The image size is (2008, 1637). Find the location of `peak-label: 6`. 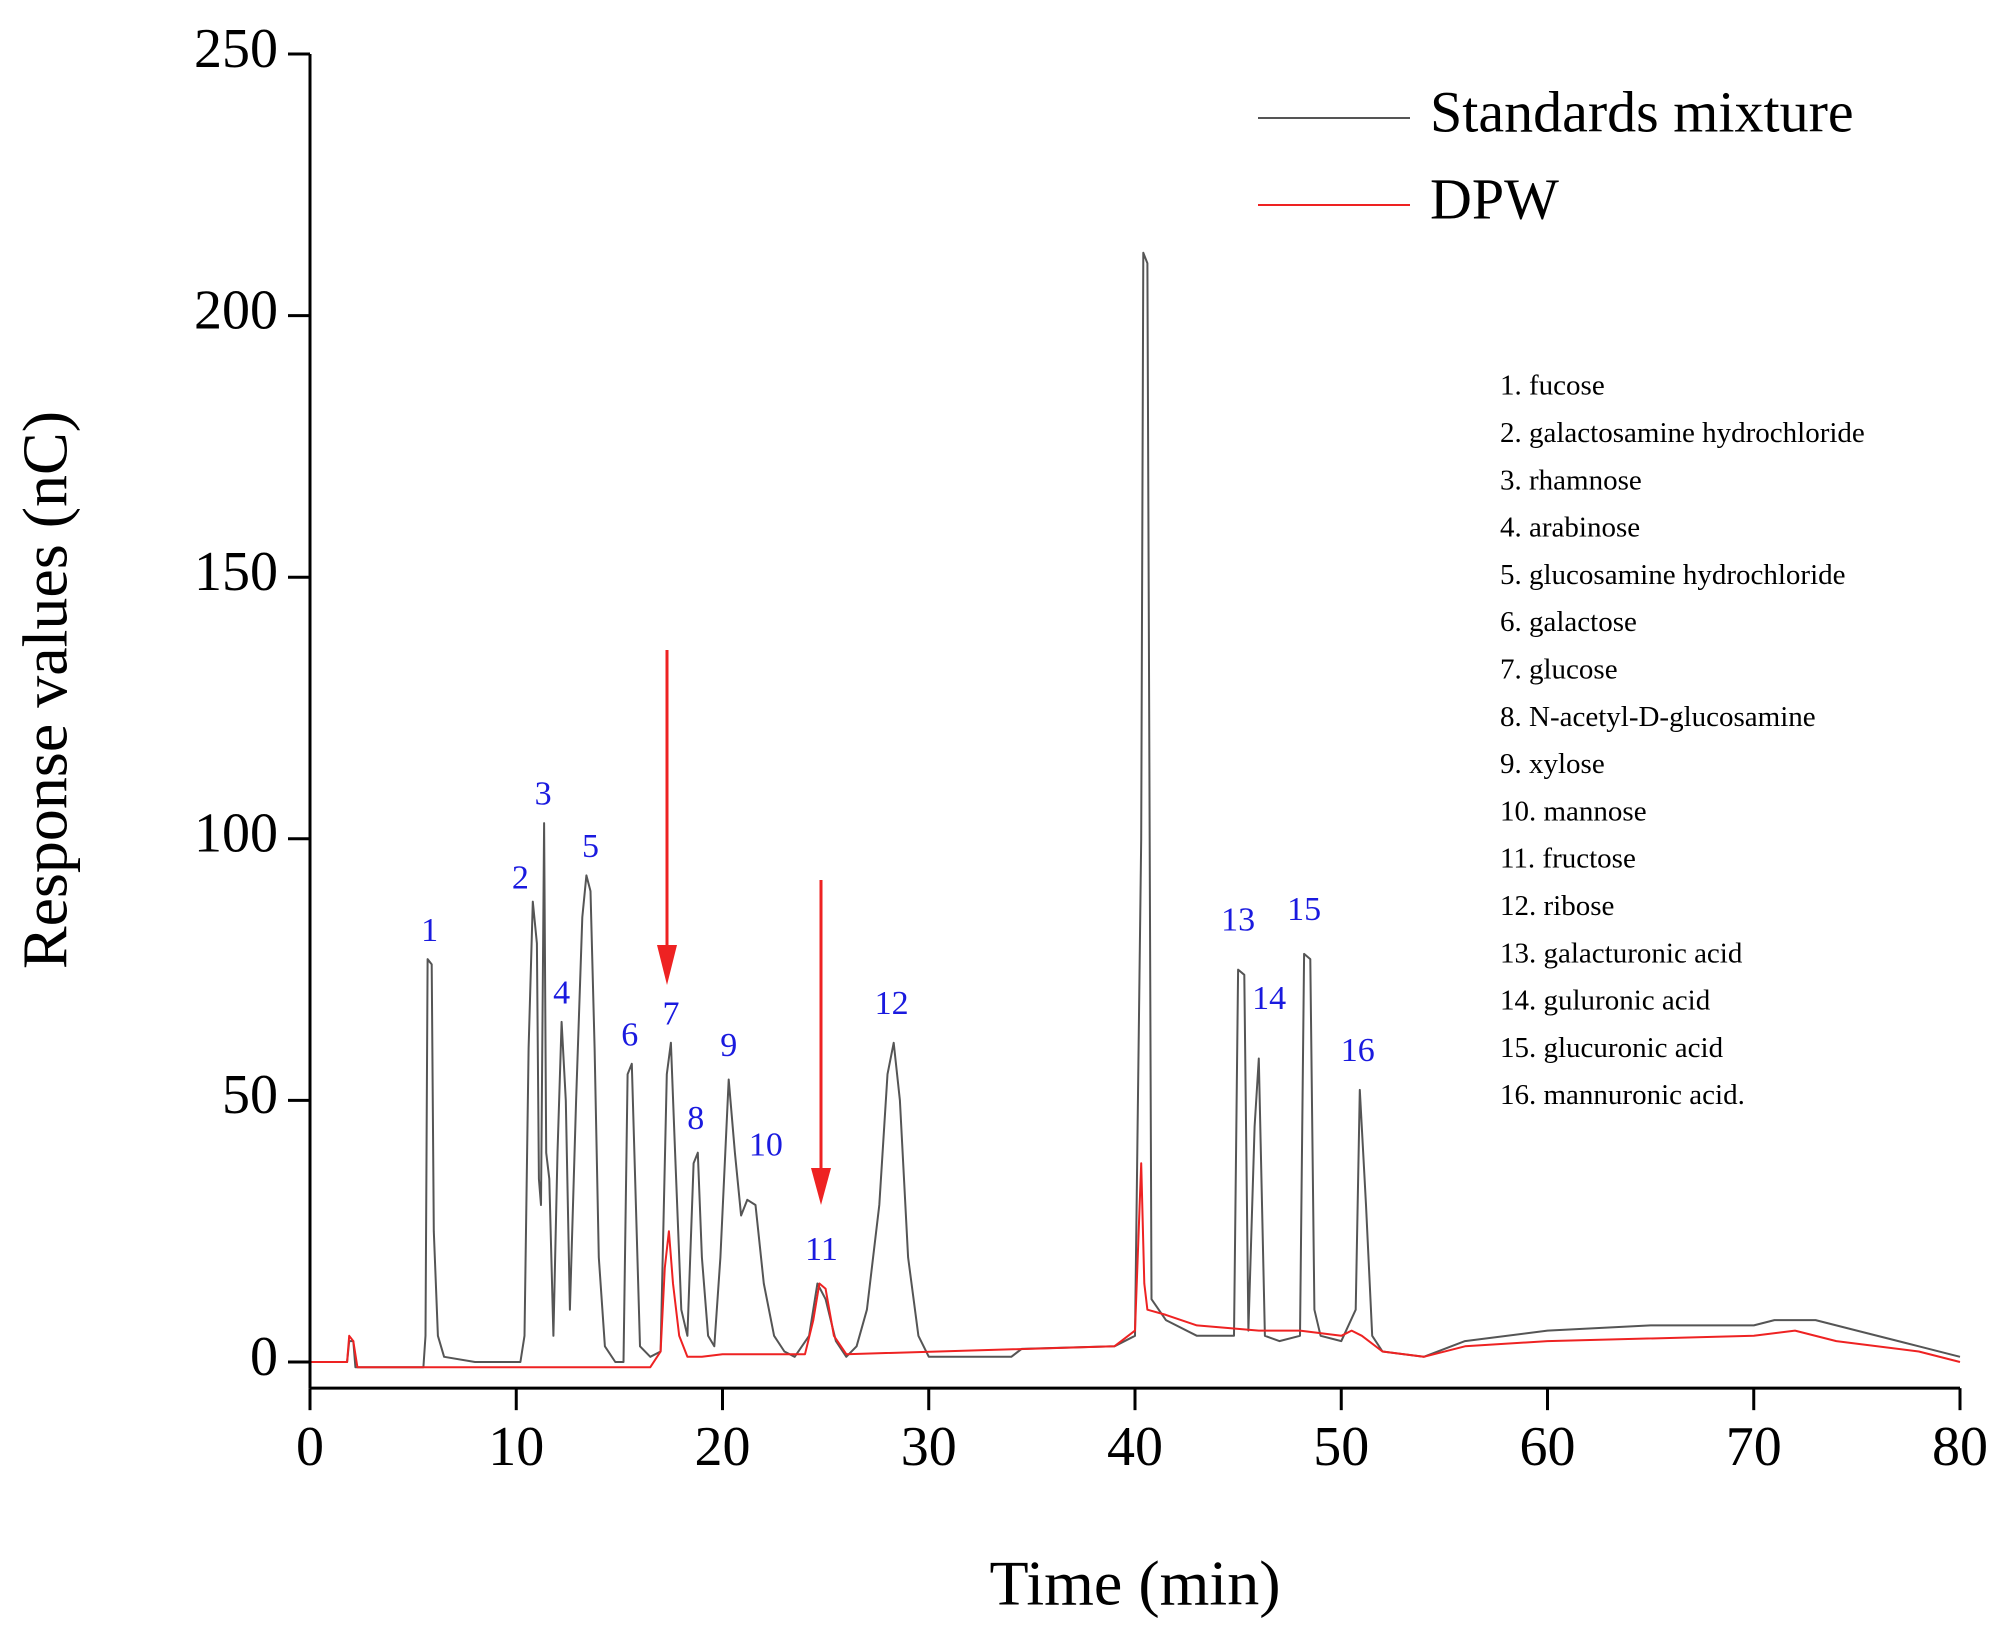

peak-label: 6 is located at coordinates (629, 1034).